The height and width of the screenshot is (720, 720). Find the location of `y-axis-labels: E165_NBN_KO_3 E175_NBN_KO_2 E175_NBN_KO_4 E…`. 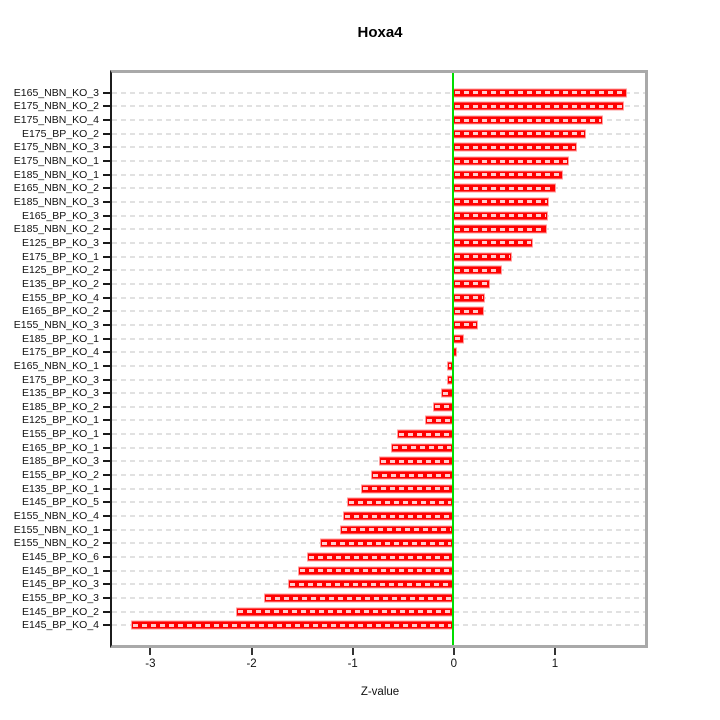

y-axis-labels: E165_NBN_KO_3 E175_NBN_KO_2 E175_NBN_KO_4 E… is located at coordinates (55, 359).